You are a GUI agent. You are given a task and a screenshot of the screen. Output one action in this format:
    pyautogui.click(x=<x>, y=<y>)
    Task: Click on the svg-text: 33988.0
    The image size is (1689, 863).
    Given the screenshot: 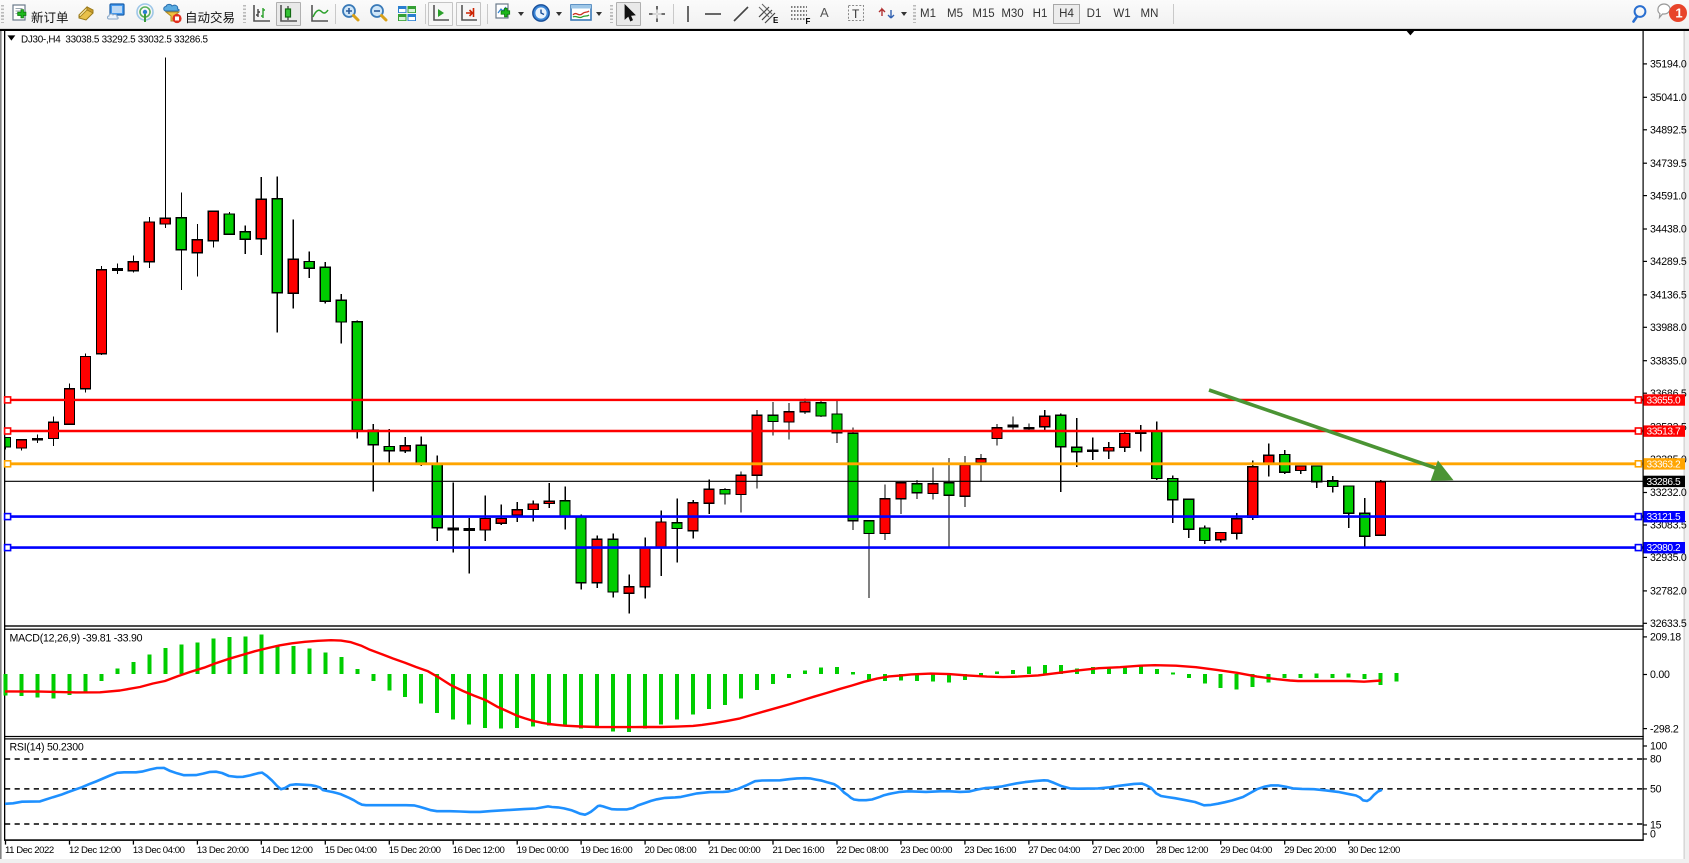 What is the action you would take?
    pyautogui.click(x=1668, y=328)
    